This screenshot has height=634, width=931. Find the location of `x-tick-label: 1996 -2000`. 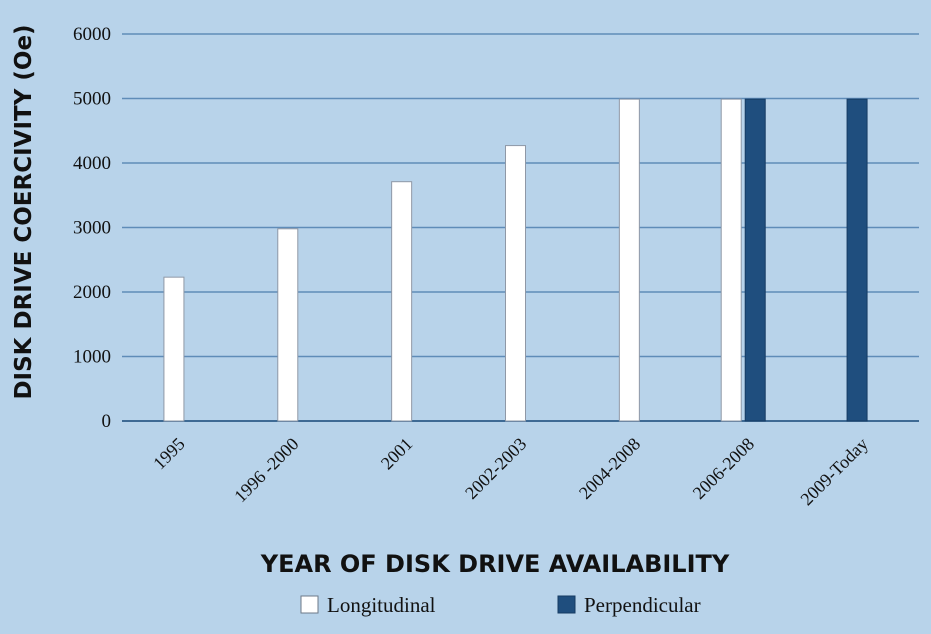

x-tick-label: 1996 -2000 is located at coordinates (266, 470).